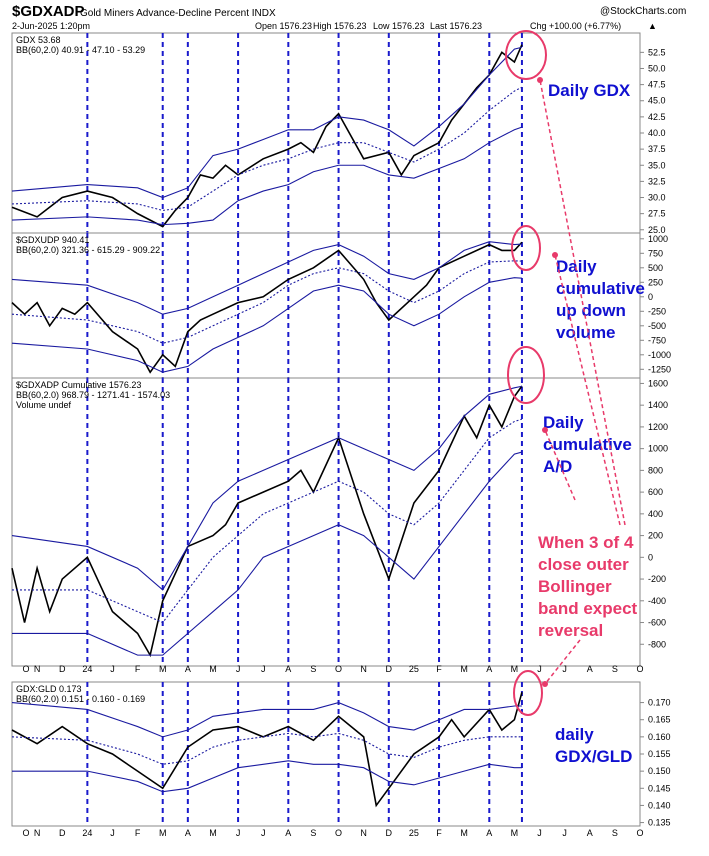 Image resolution: width=709 pixels, height=856 pixels. I want to click on x-month-label: 25, so click(414, 669).